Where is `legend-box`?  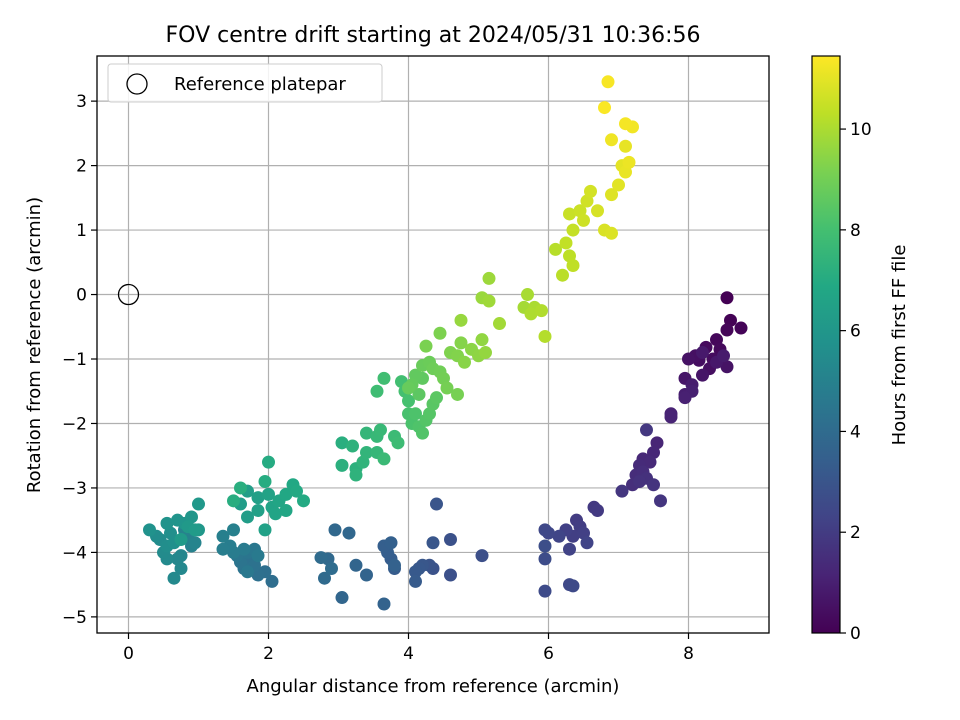
legend-box is located at coordinates (245, 83).